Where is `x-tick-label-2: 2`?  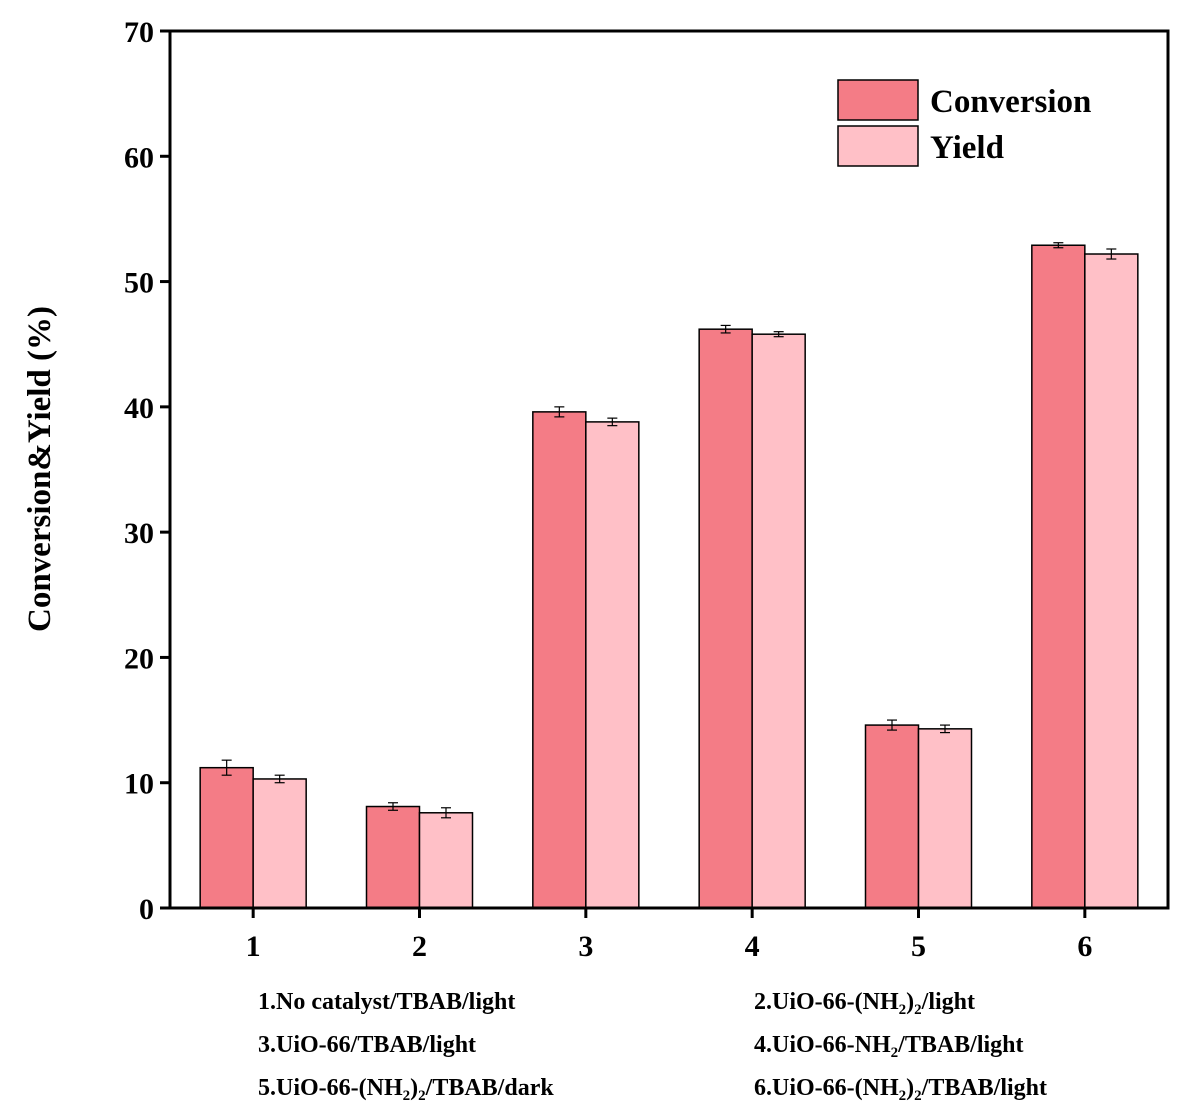
x-tick-label-2: 2 is located at coordinates (419, 946).